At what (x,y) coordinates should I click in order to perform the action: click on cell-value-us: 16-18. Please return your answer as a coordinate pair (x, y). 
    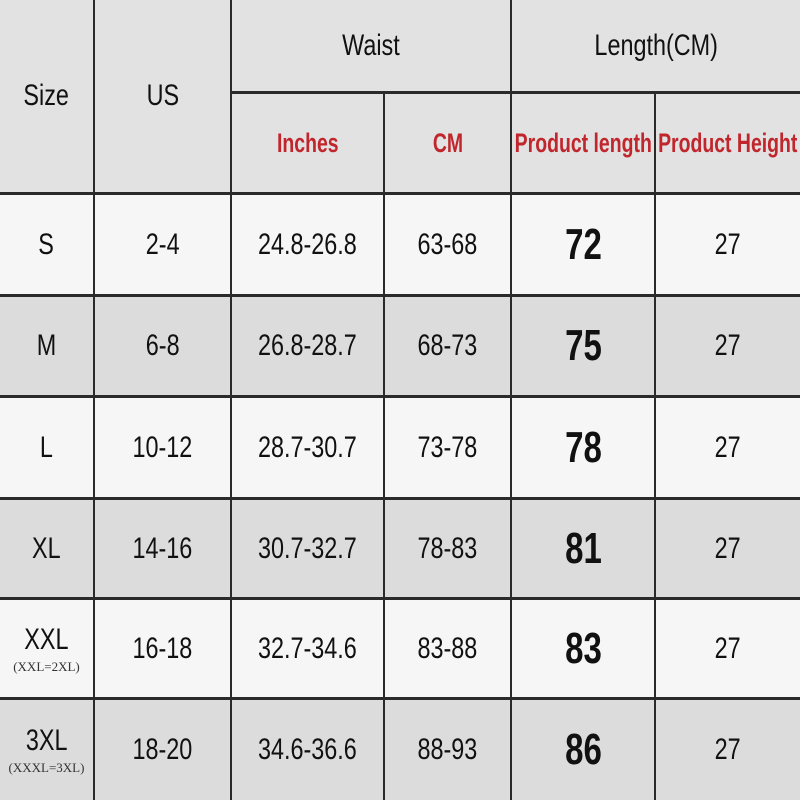
    Looking at the image, I should click on (162, 648).